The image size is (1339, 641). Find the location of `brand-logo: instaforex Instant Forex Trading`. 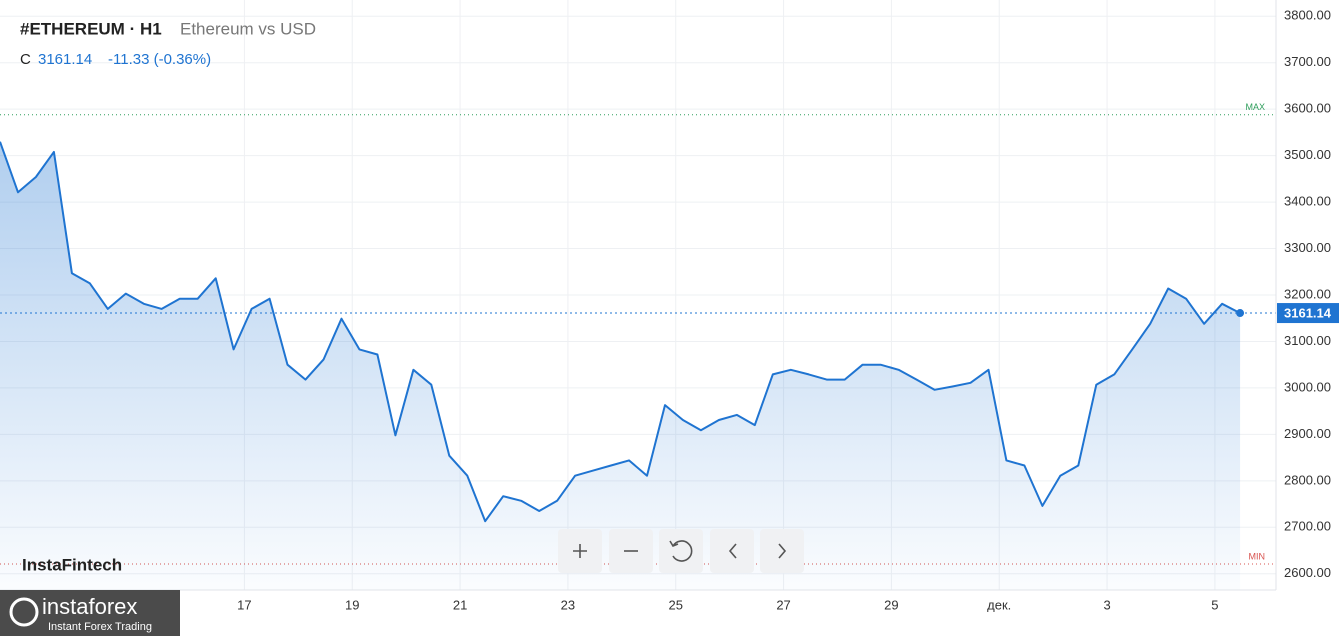

brand-logo: instaforex Instant Forex Trading is located at coordinates (90, 613).